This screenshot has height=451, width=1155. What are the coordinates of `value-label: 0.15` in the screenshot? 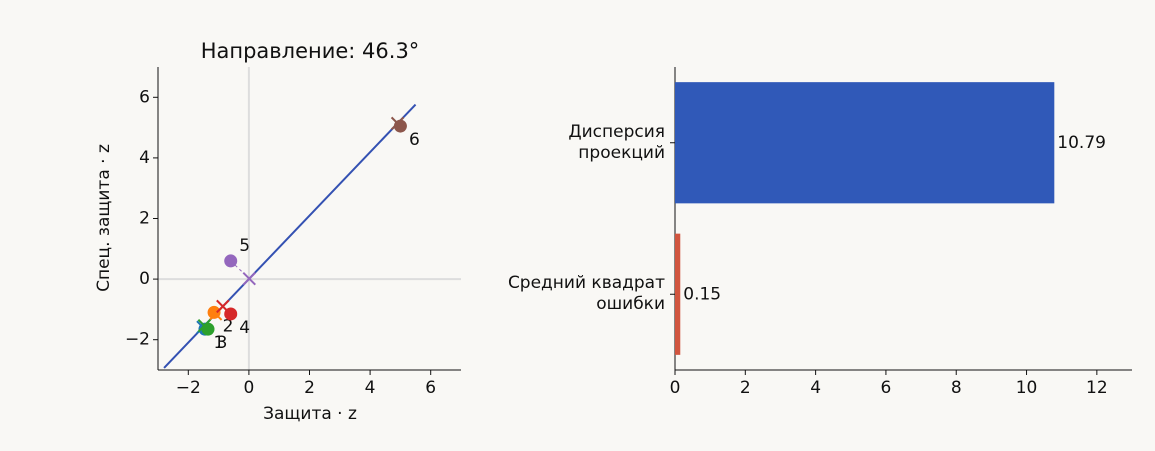 It's located at (702, 294).